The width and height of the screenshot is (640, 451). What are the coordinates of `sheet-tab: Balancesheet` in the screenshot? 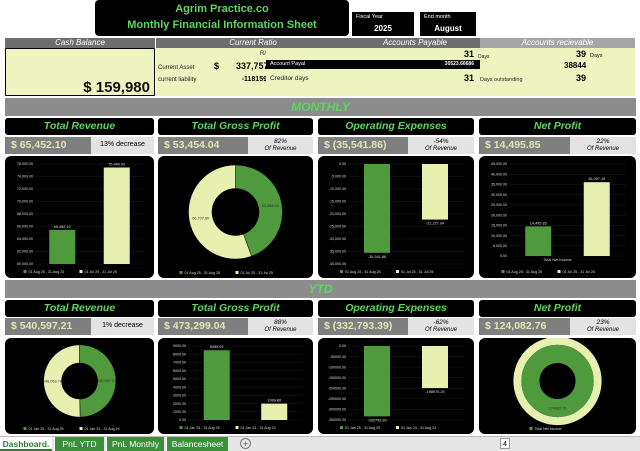 It's located at (197, 444).